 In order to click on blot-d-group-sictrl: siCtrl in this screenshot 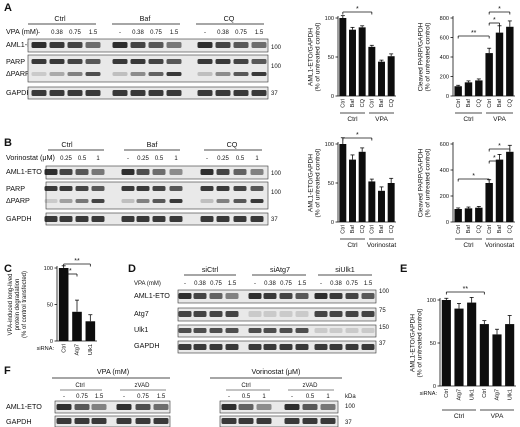, I will do `click(210, 269)`.